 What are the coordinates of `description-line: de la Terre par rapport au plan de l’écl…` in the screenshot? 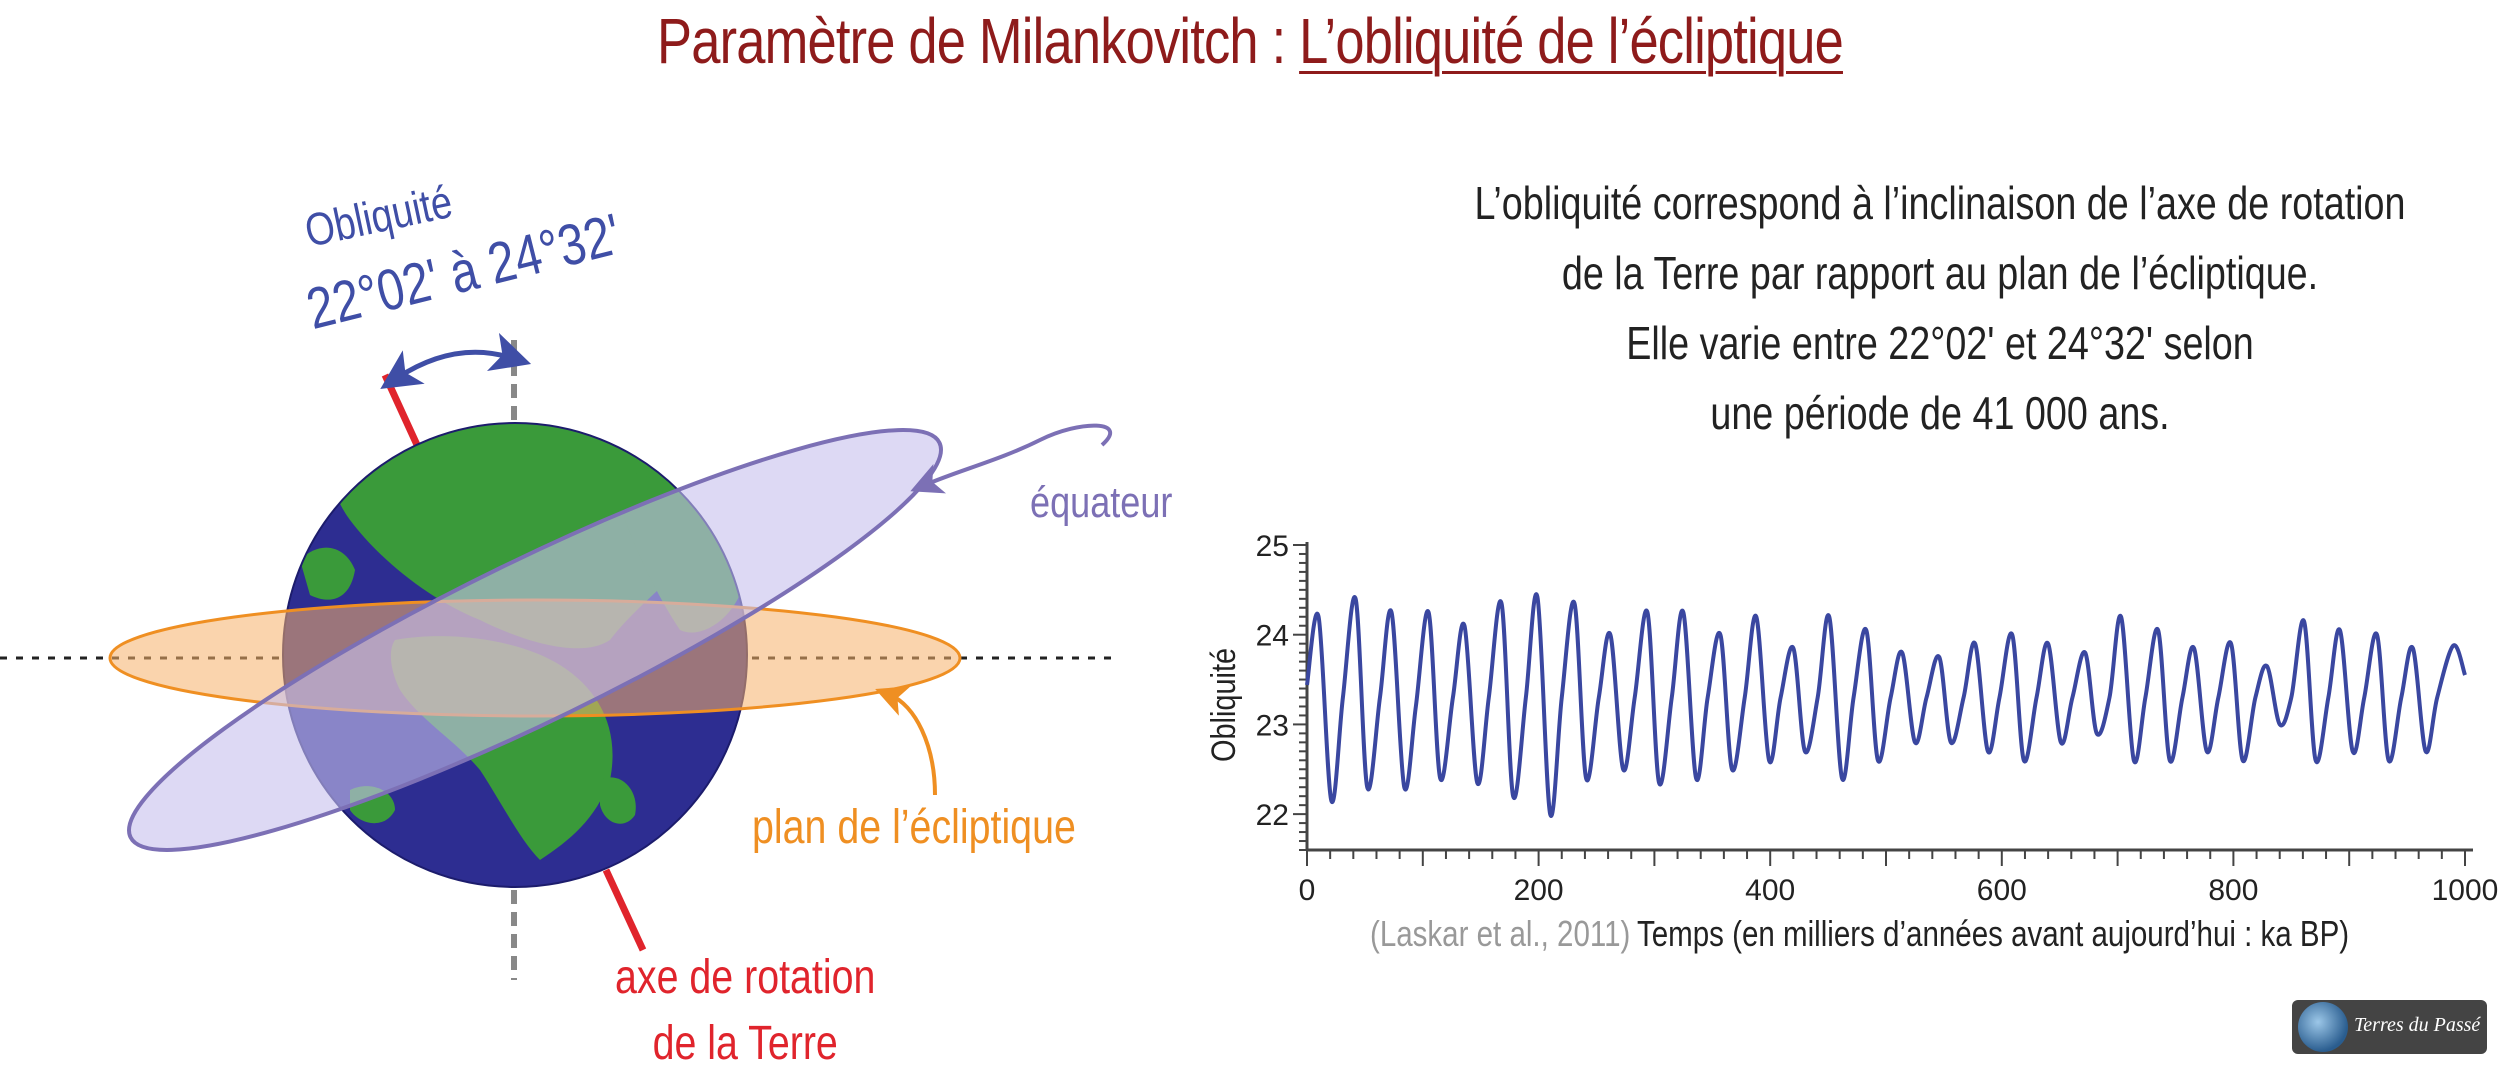 It's located at (1940, 273).